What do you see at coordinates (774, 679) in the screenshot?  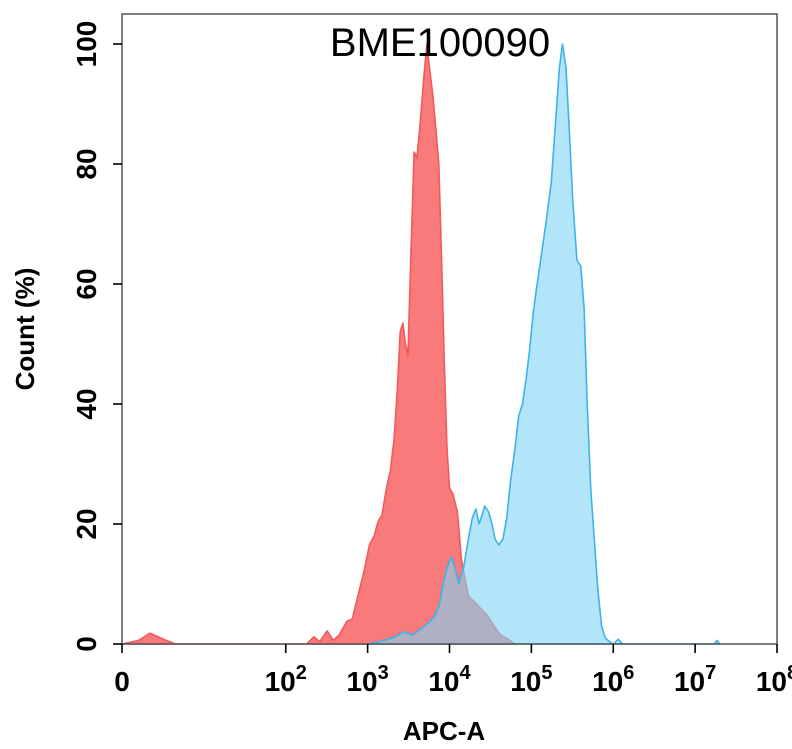 I see `x-tick-label: 10⁸` at bounding box center [774, 679].